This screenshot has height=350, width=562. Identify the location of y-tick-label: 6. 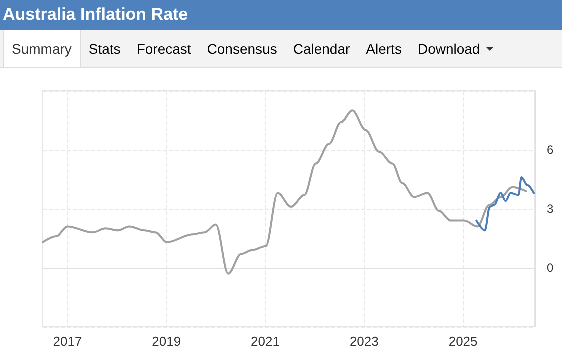
(550, 150).